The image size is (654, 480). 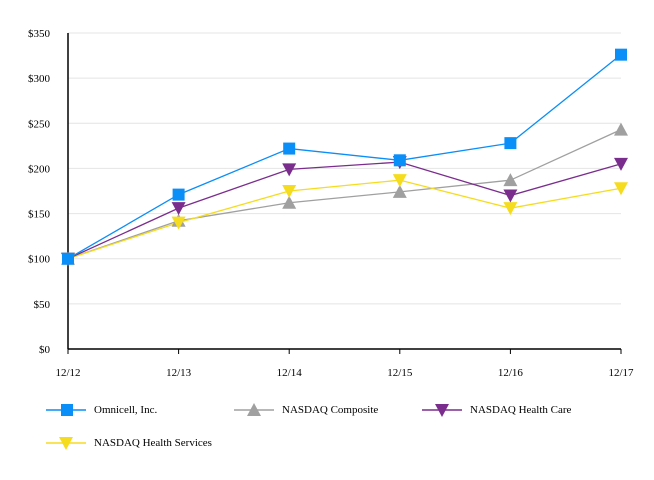 What do you see at coordinates (179, 373) in the screenshot?
I see `x-tick-label: 12/13` at bounding box center [179, 373].